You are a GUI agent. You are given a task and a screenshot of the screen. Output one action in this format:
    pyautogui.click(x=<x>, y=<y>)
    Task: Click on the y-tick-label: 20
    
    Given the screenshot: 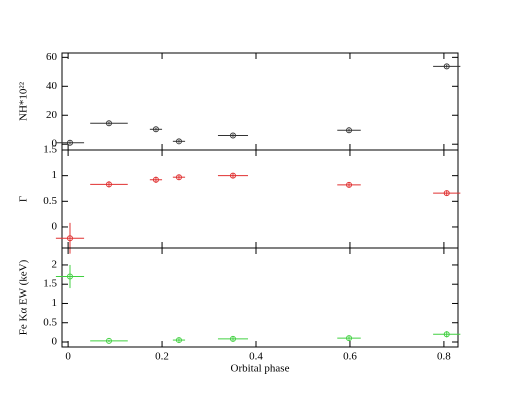 What is the action you would take?
    pyautogui.click(x=52, y=115)
    